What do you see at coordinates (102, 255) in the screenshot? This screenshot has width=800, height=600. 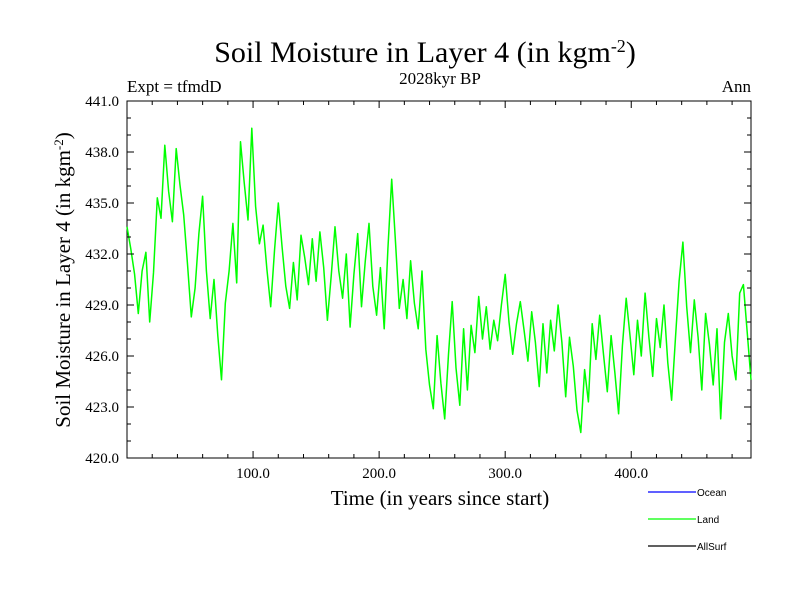 I see `y-tick-label: 432.0` at bounding box center [102, 255].